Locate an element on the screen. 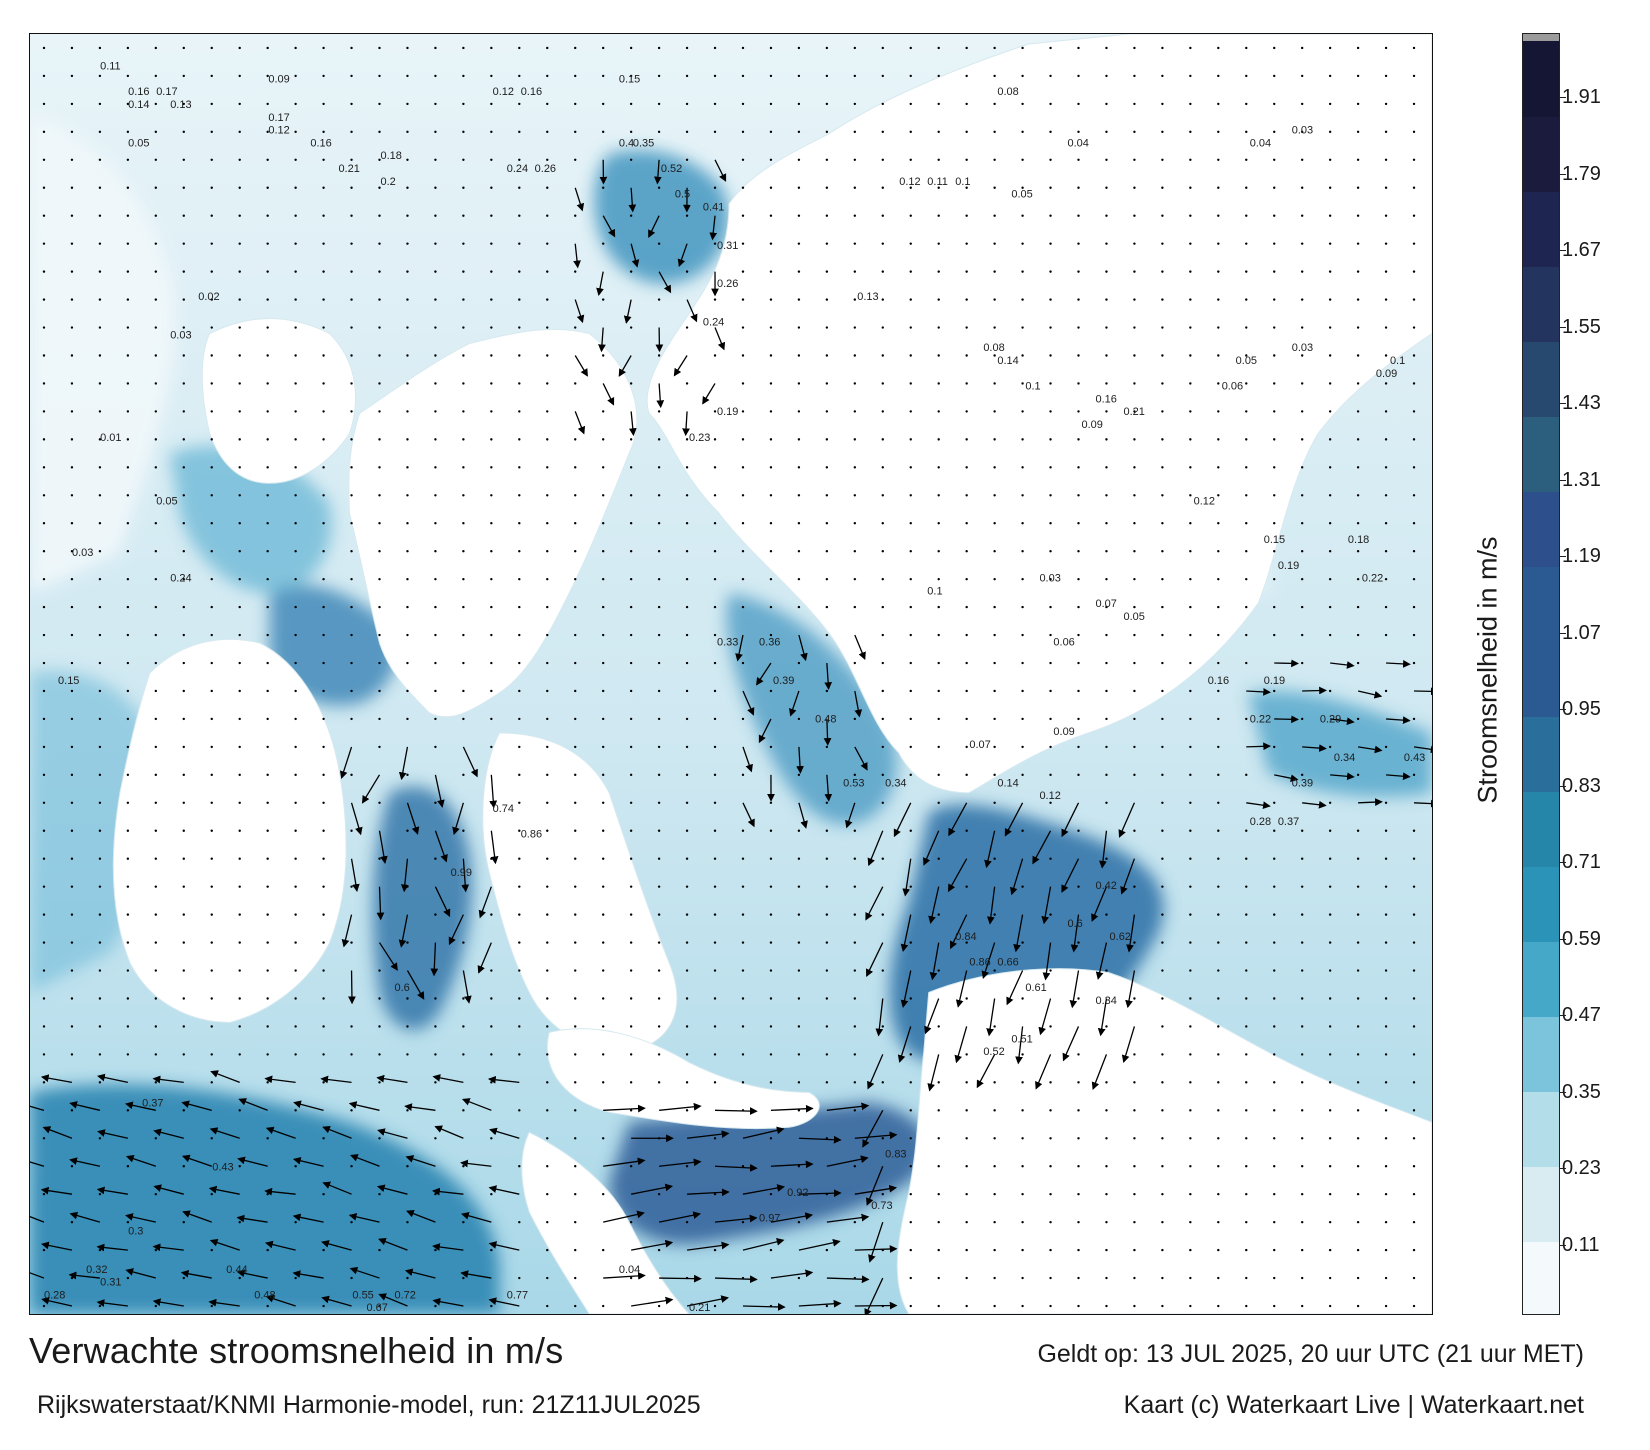  colorbar-tick-mark is located at coordinates (1563, 557).